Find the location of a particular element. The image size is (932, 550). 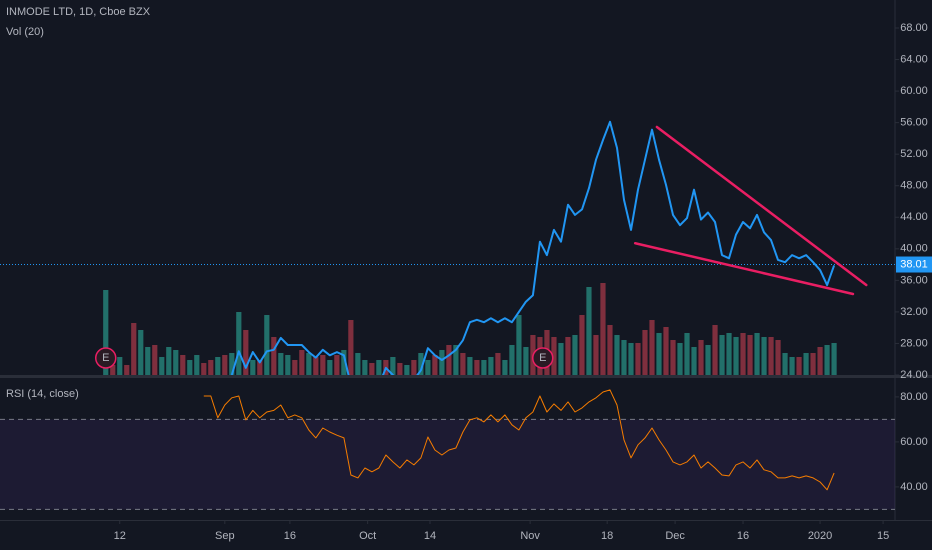

chart-title: INMODE LTD, 1D, Cboe BZX is located at coordinates (78, 12).